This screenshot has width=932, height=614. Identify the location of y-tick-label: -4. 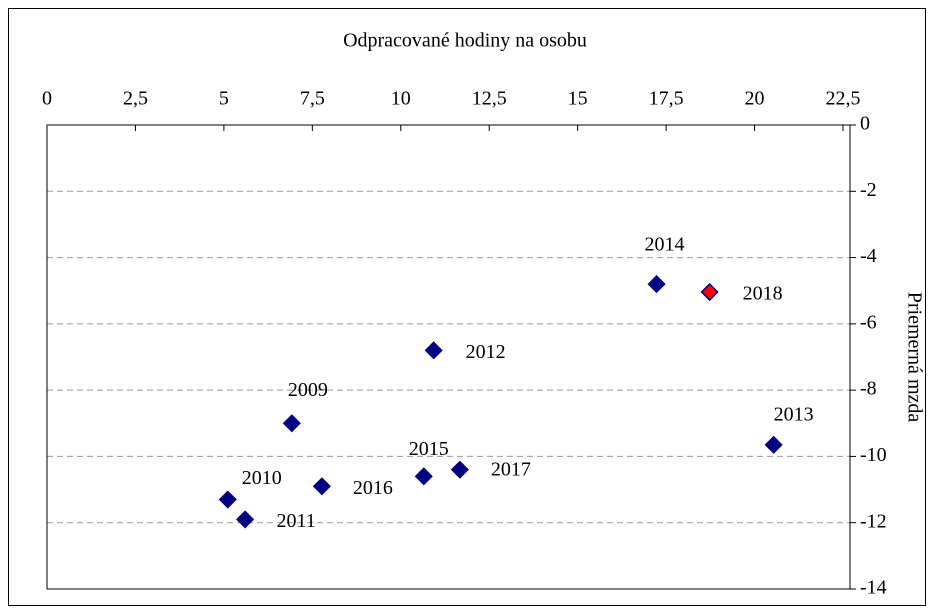
(868, 256).